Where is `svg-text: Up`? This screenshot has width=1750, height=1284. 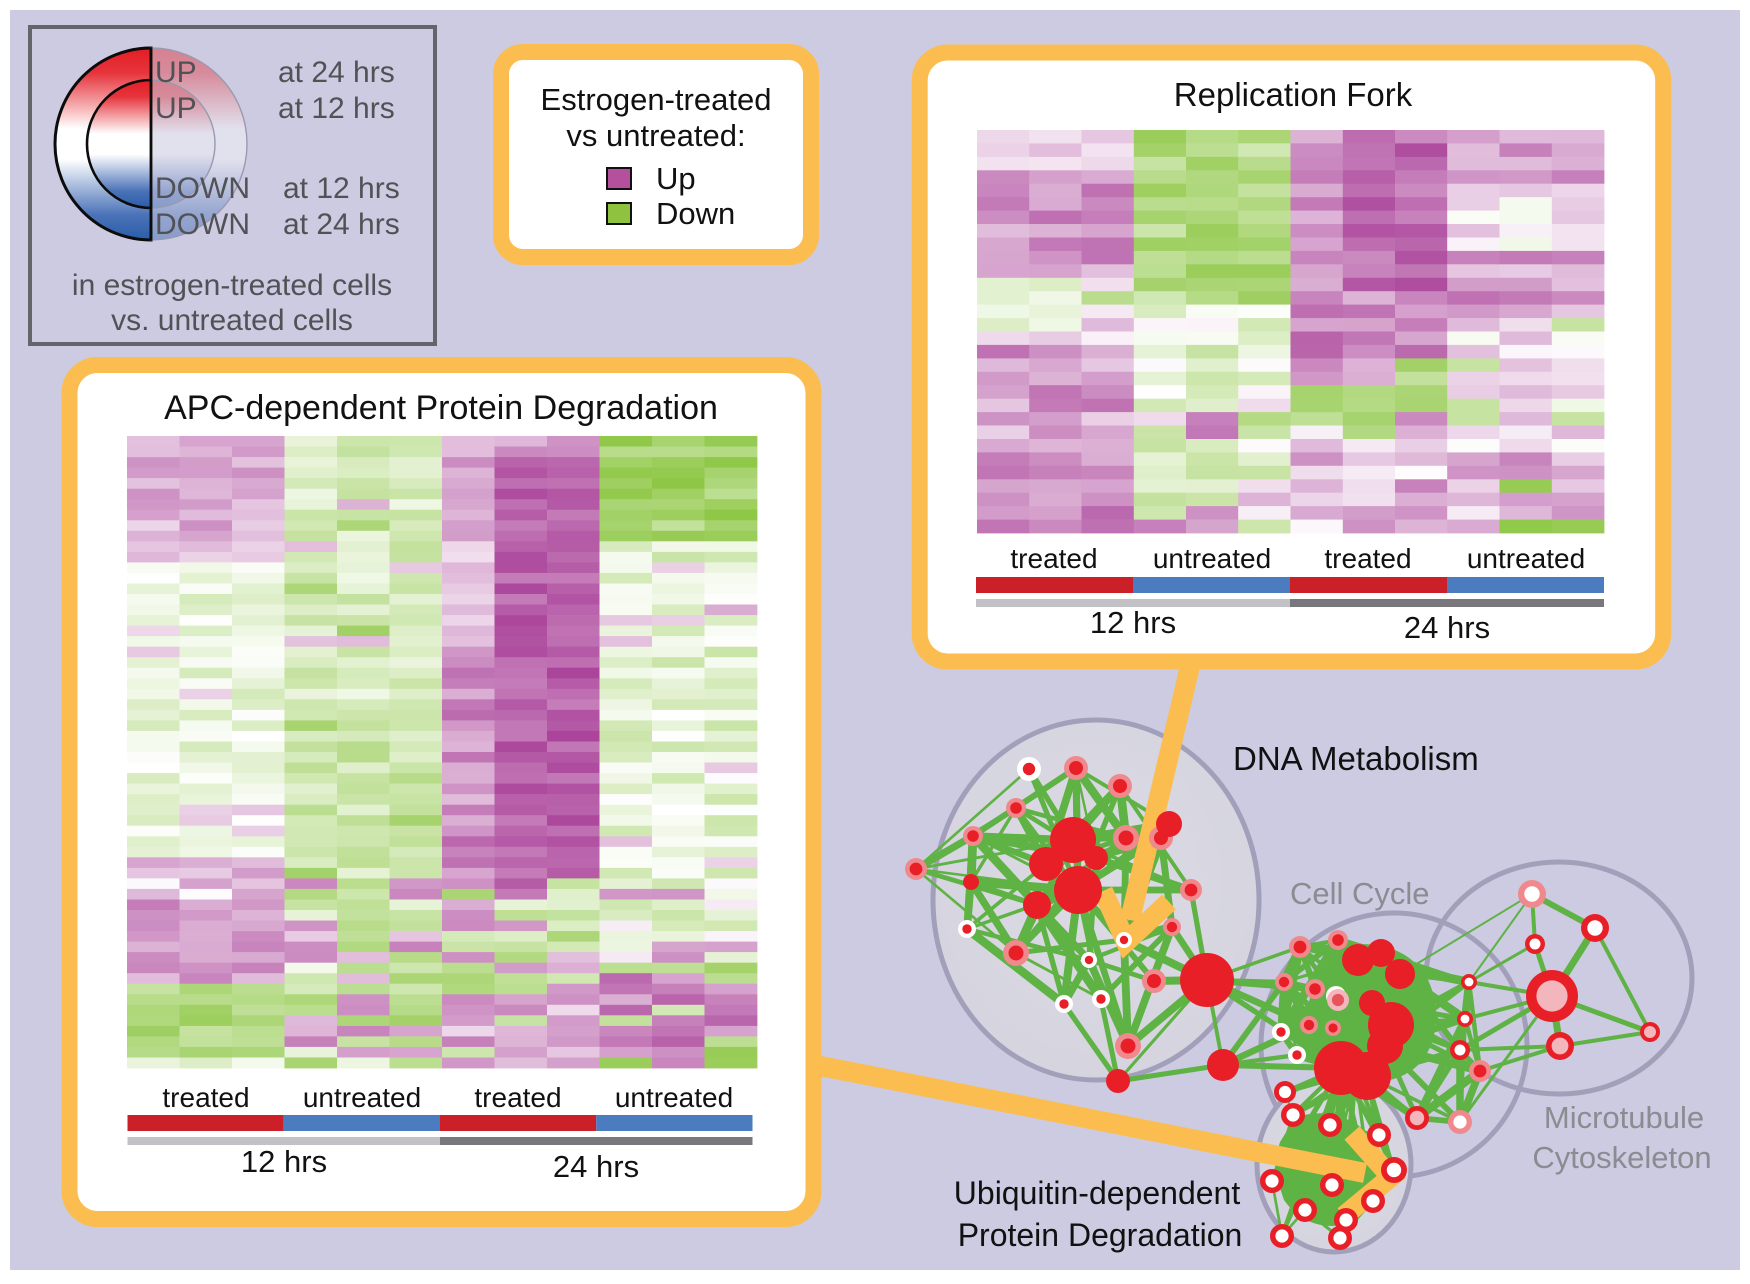 svg-text: Up is located at coordinates (676, 178).